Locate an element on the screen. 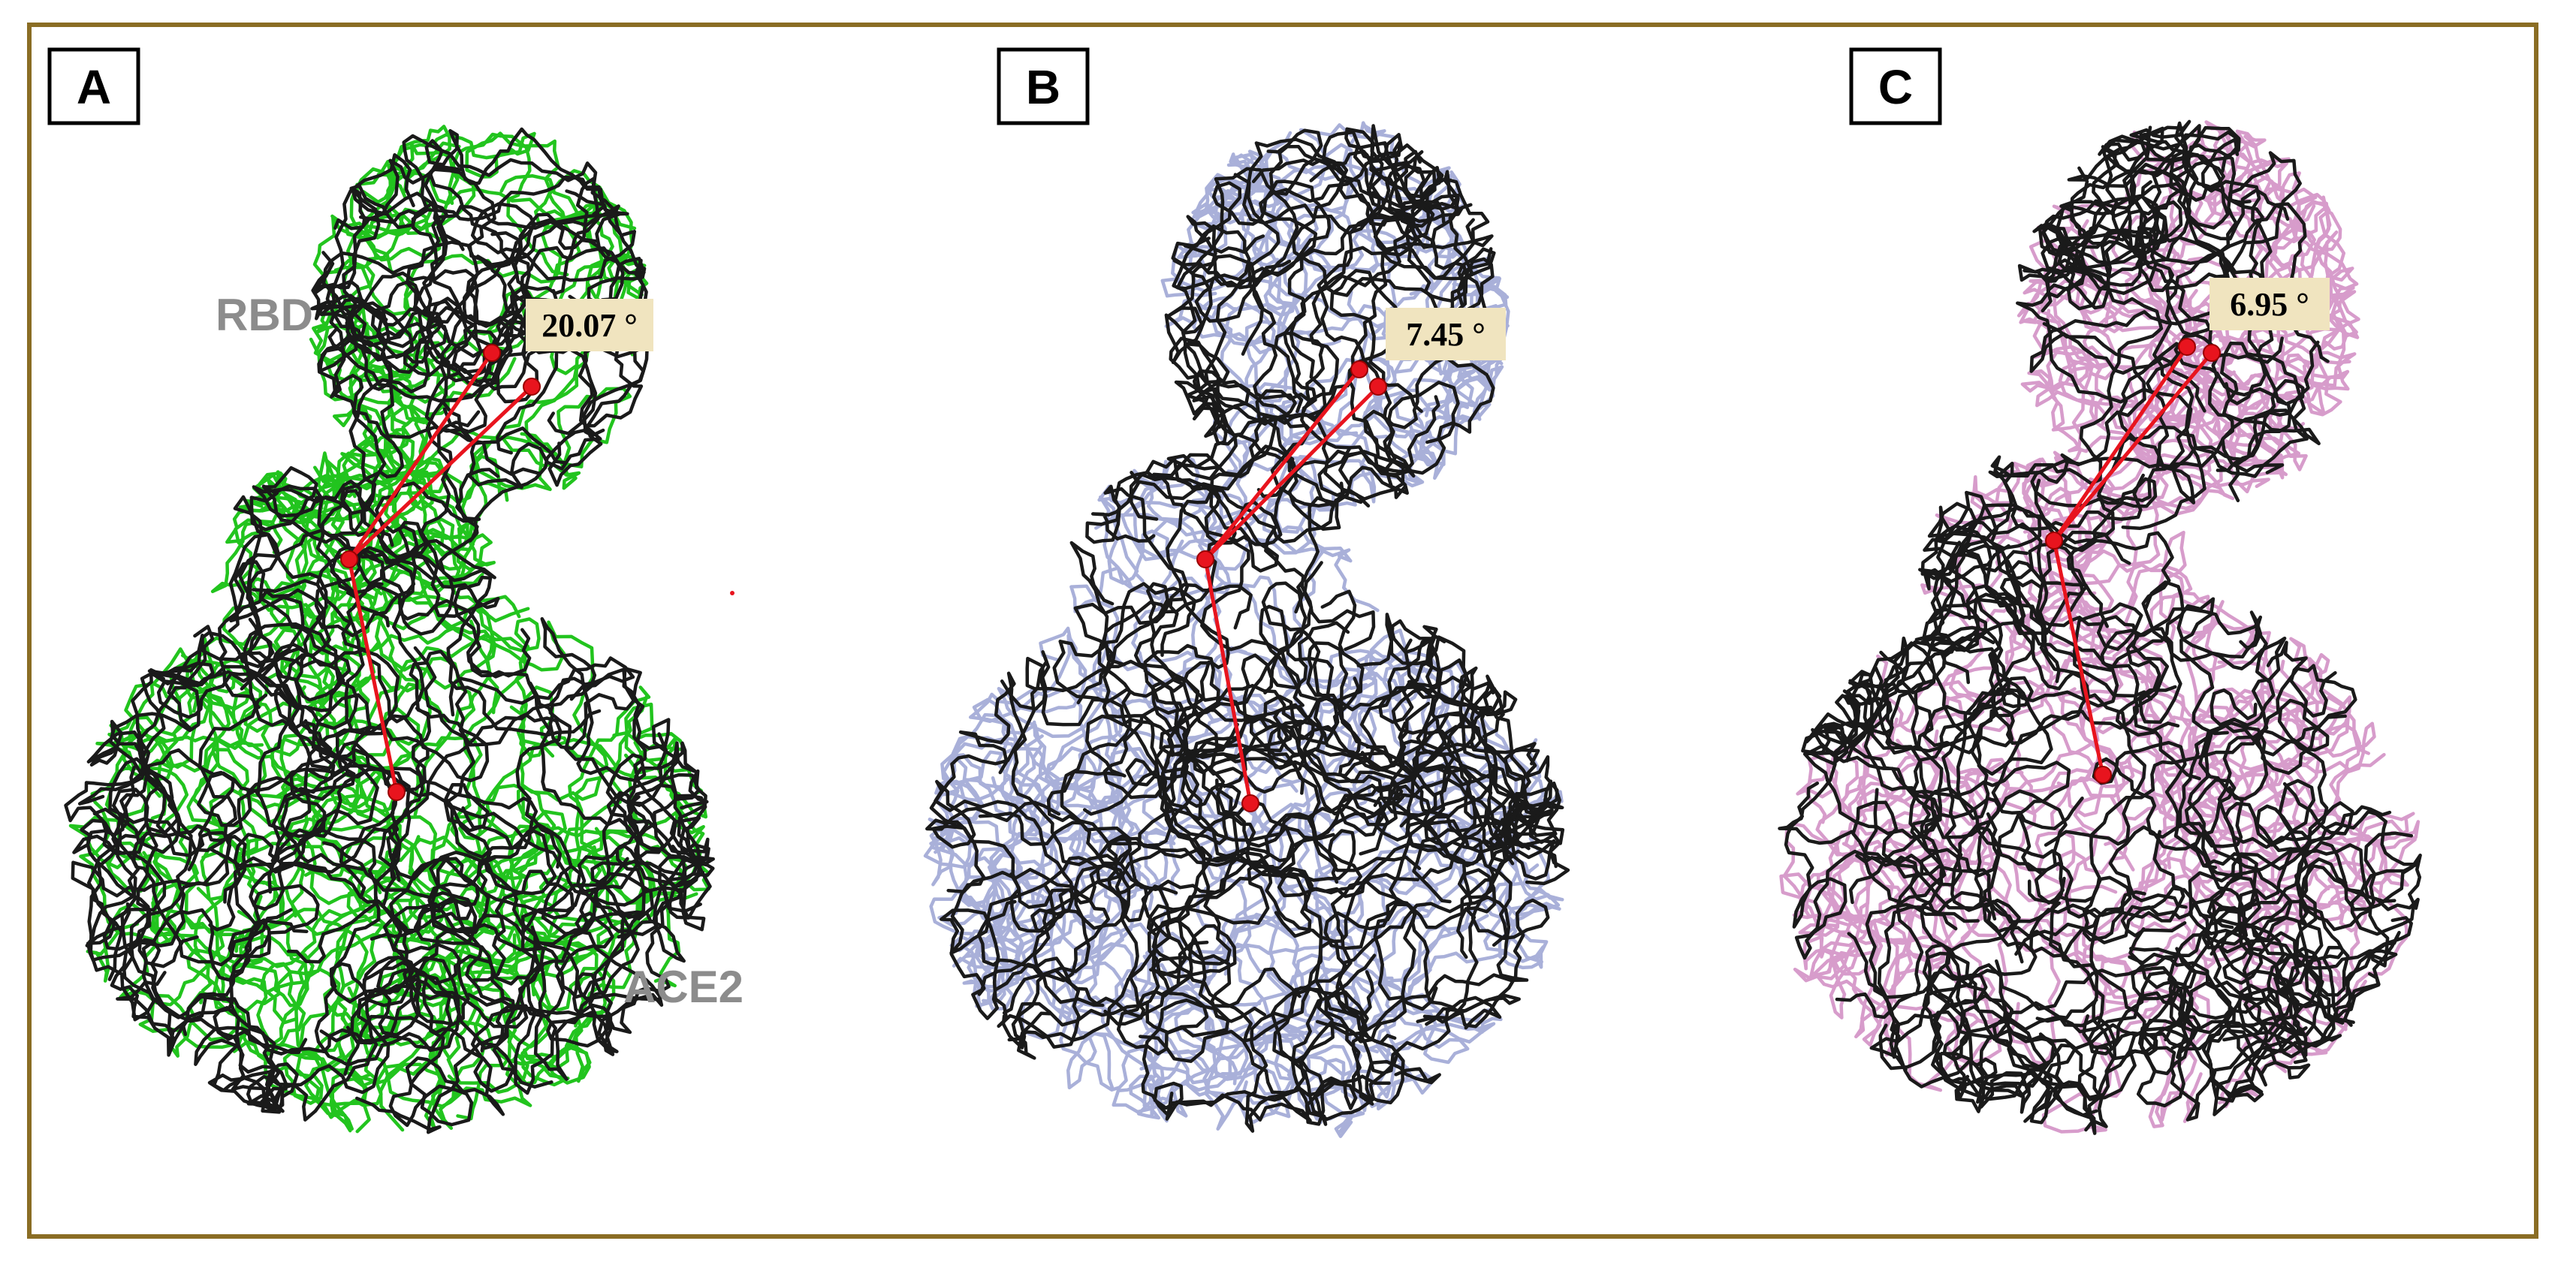 Image resolution: width=2576 pixels, height=1265 pixels. panel-letter: B is located at coordinates (1043, 87).